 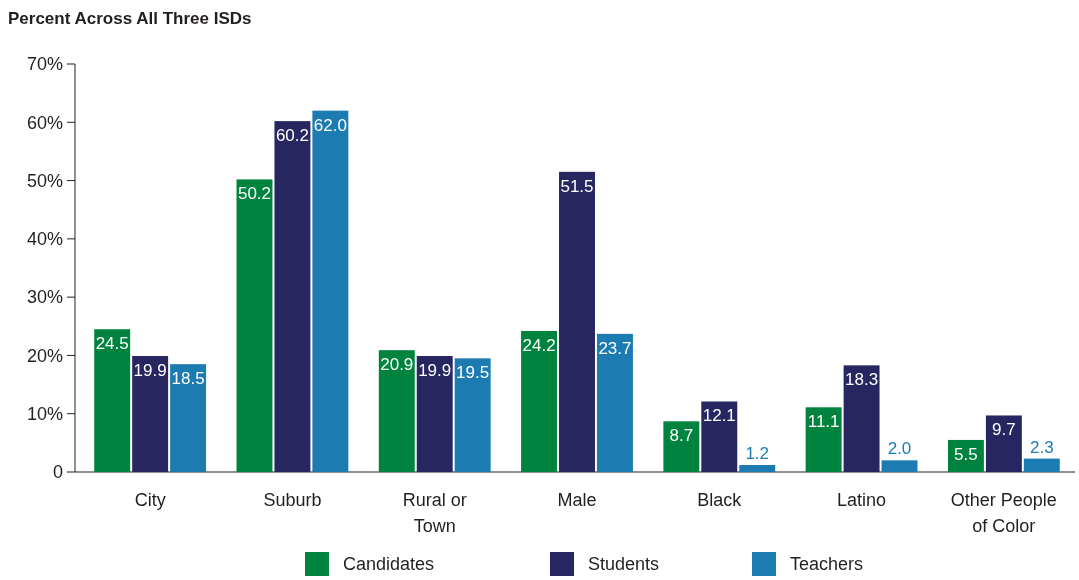 I want to click on y-tick-label: 40%, so click(x=44, y=239).